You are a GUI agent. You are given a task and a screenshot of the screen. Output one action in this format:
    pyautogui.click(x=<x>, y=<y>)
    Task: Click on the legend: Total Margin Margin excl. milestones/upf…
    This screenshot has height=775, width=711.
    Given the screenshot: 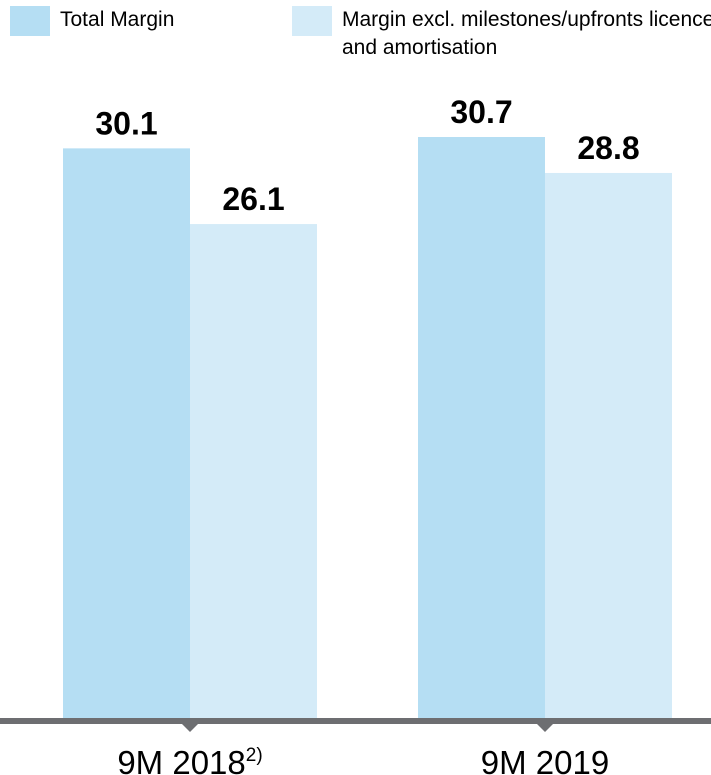 What is the action you would take?
    pyautogui.click(x=355, y=40)
    